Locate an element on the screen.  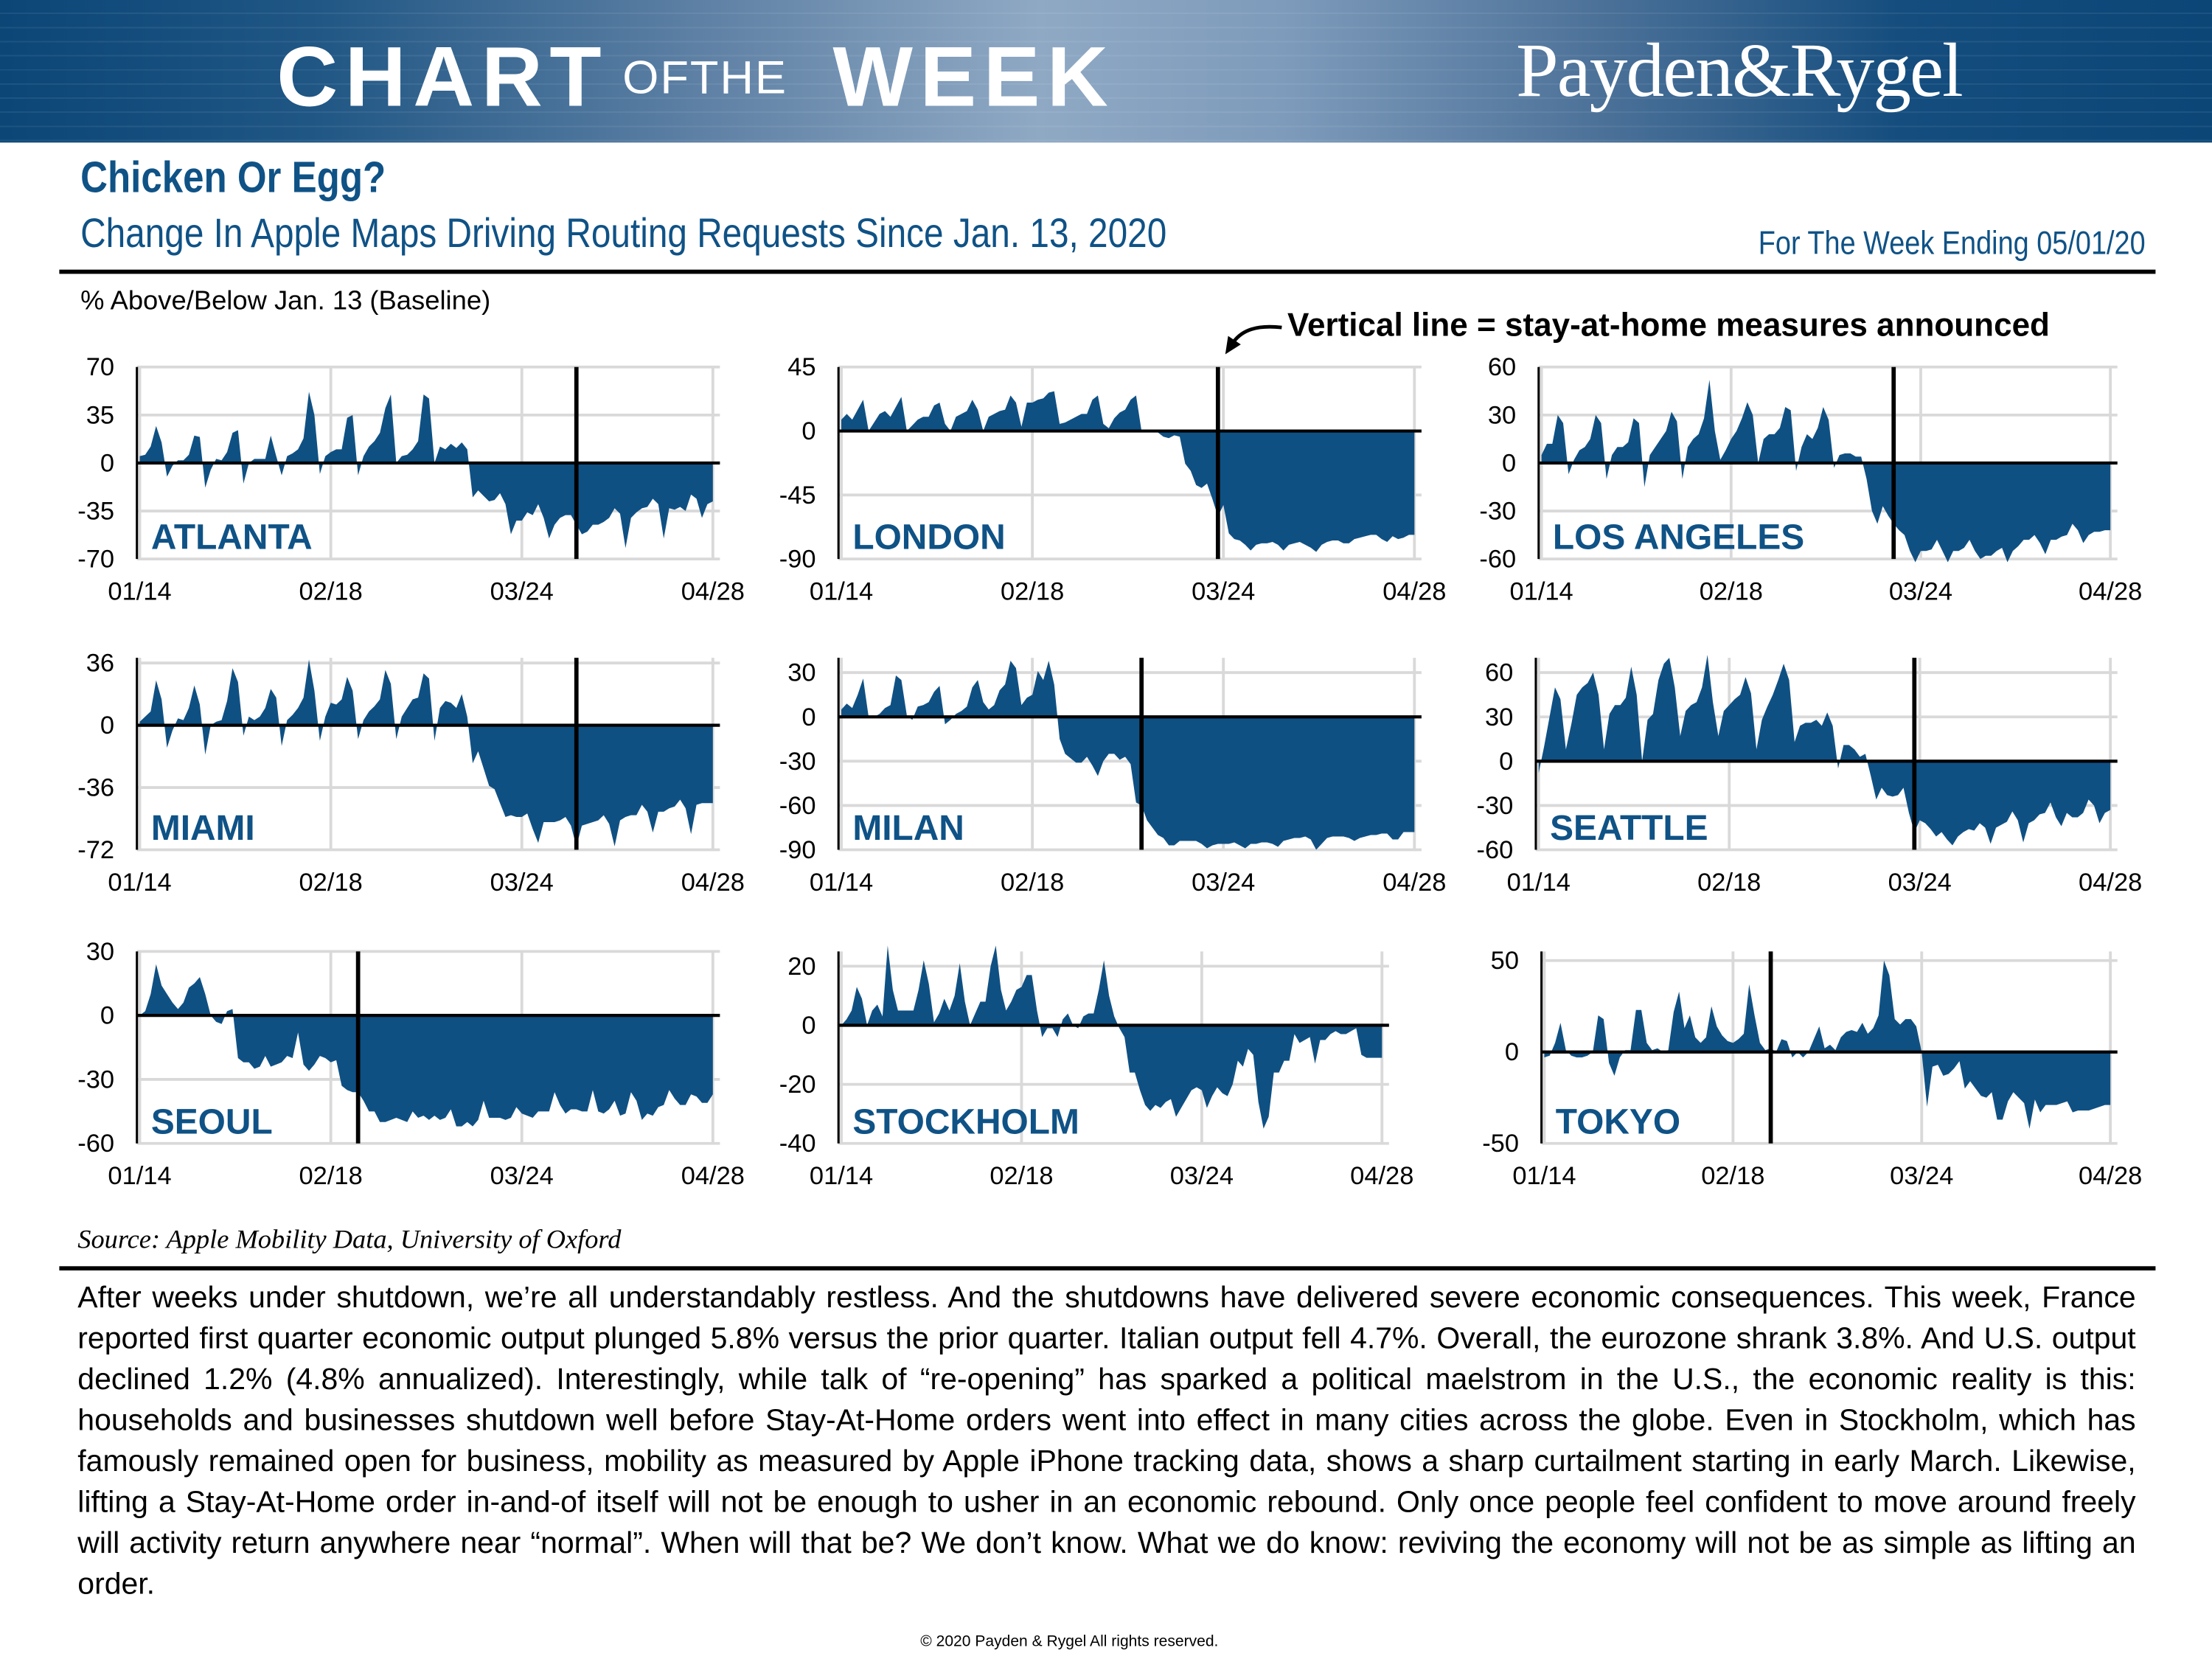
y-tick-label: -36 is located at coordinates (95, 788).